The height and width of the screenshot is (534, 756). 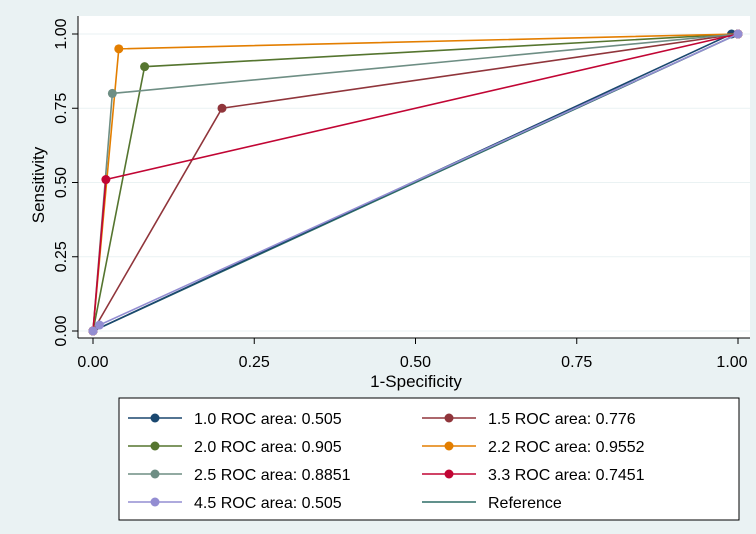 I want to click on legend-label: 1.5 ROC area: 0.776, so click(x=562, y=419).